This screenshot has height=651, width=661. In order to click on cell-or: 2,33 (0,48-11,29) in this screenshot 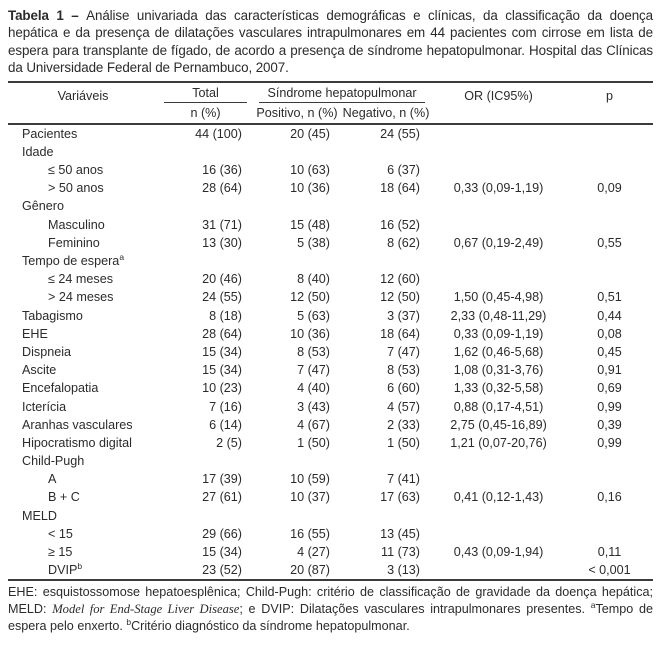, I will do `click(498, 315)`.